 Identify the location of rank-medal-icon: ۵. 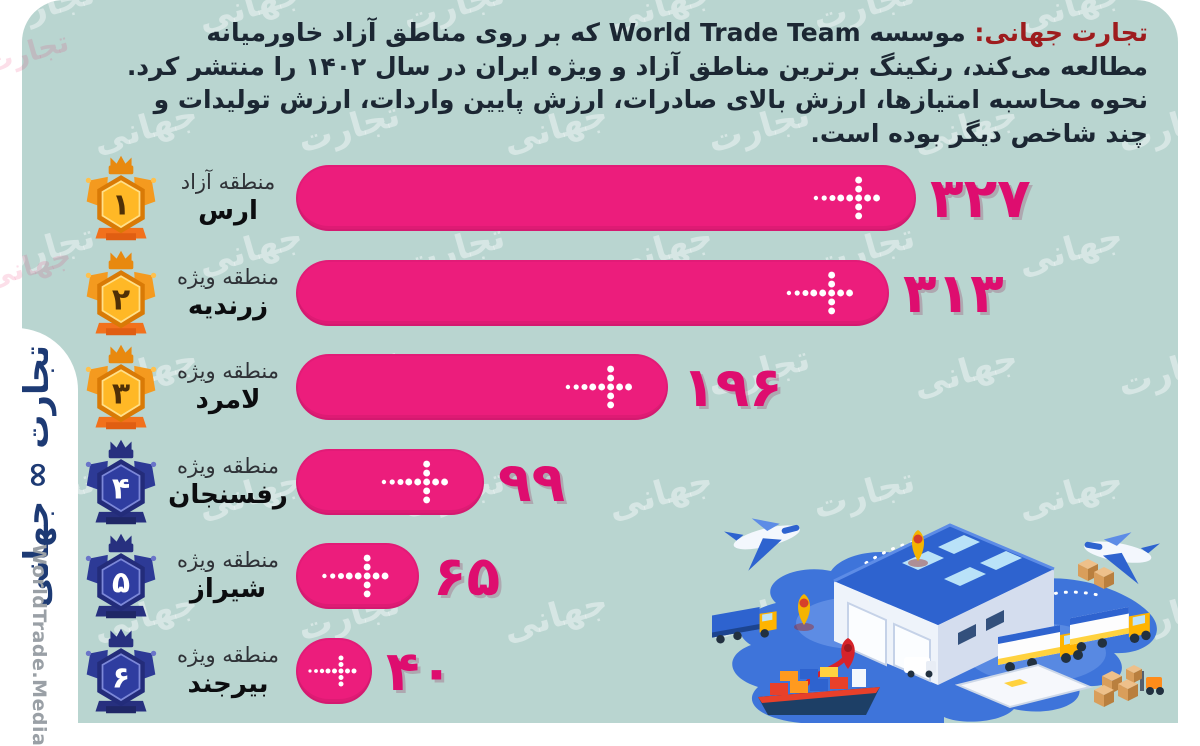
(121, 576).